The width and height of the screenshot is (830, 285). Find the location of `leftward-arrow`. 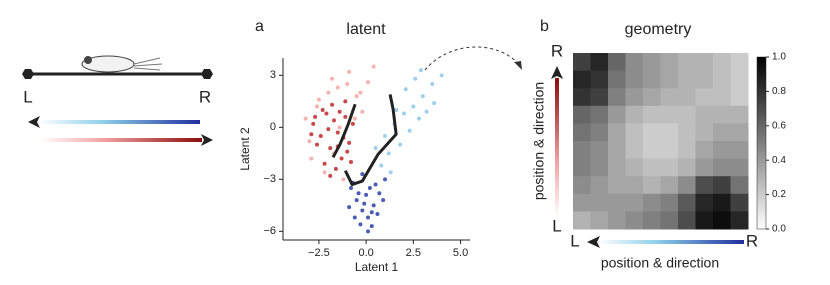

leftward-arrow is located at coordinates (119, 122).